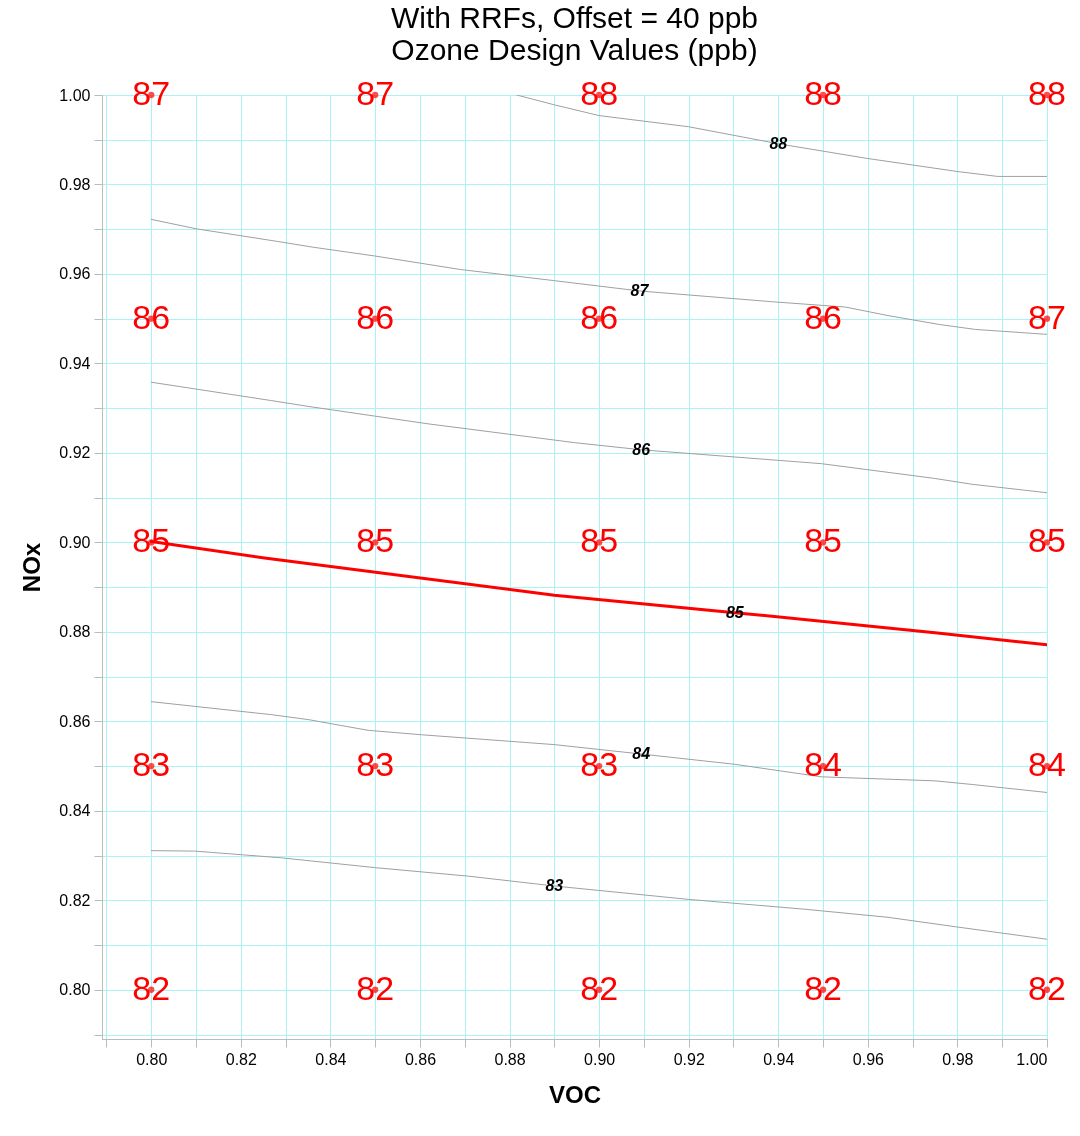 The height and width of the screenshot is (1136, 1080). What do you see at coordinates (75, 542) in the screenshot?
I see `y-tick-label: 0.90` at bounding box center [75, 542].